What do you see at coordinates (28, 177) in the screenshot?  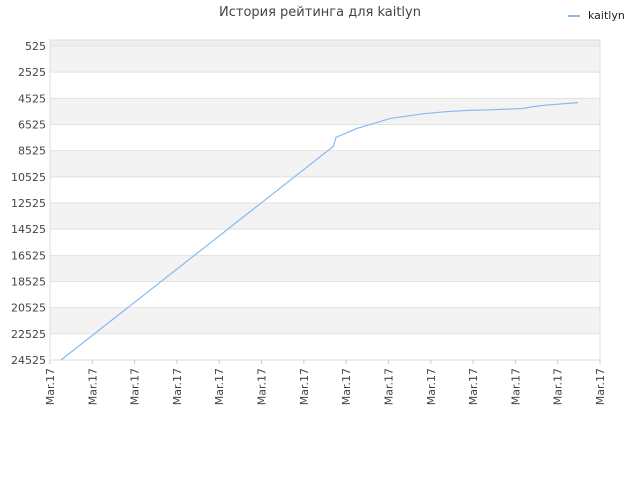 I see `y-tick-label: 10525` at bounding box center [28, 177].